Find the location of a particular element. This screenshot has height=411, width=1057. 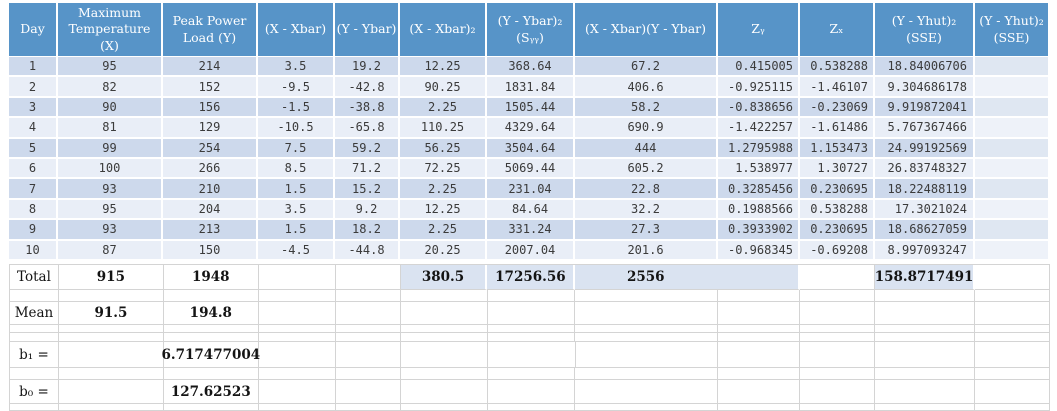

data-cell: 2007.04 is located at coordinates (531, 250).